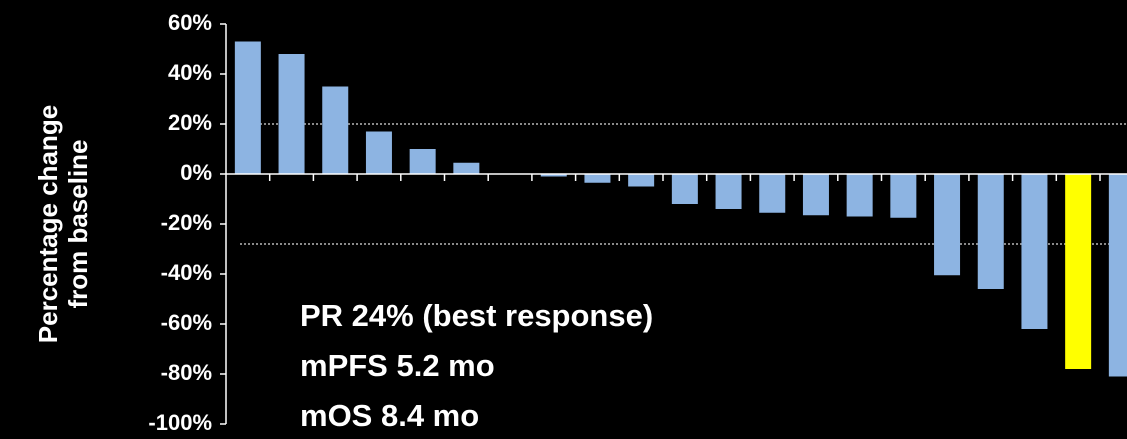 The image size is (1127, 439). Describe the element at coordinates (180, 422) in the screenshot. I see `y-tick-label: -100%` at that location.